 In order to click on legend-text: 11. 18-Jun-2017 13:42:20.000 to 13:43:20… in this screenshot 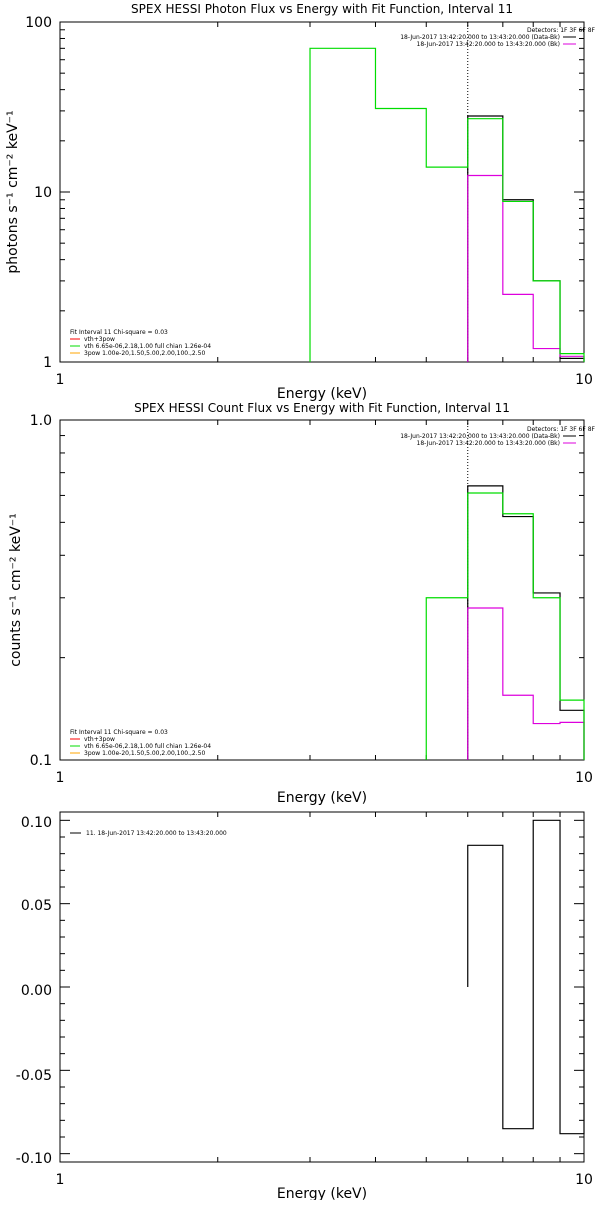, I will do `click(156, 833)`.